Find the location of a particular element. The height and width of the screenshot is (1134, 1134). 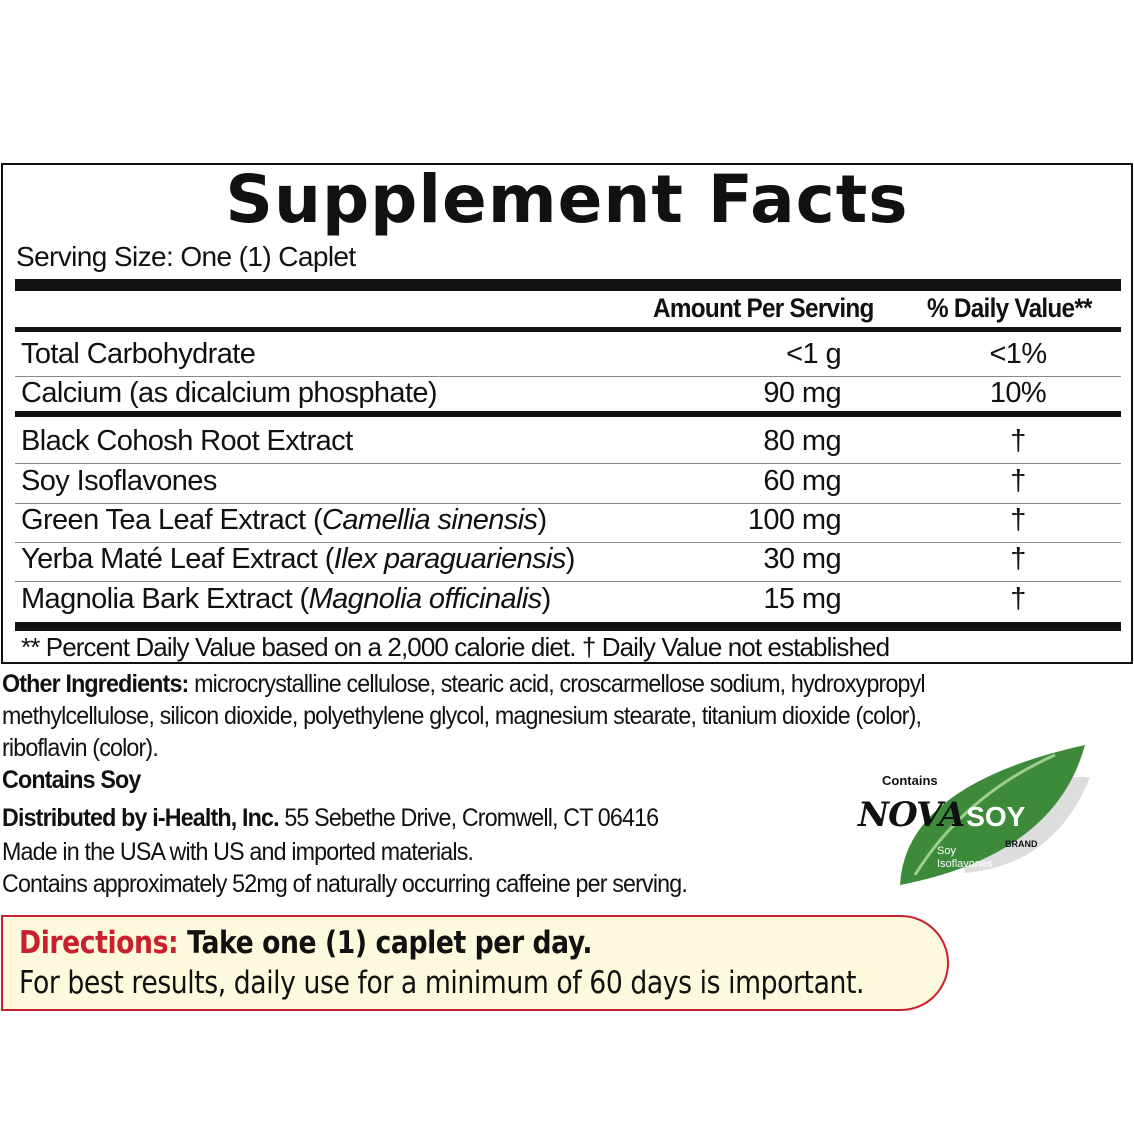

leaf-icon is located at coordinates (995, 815).